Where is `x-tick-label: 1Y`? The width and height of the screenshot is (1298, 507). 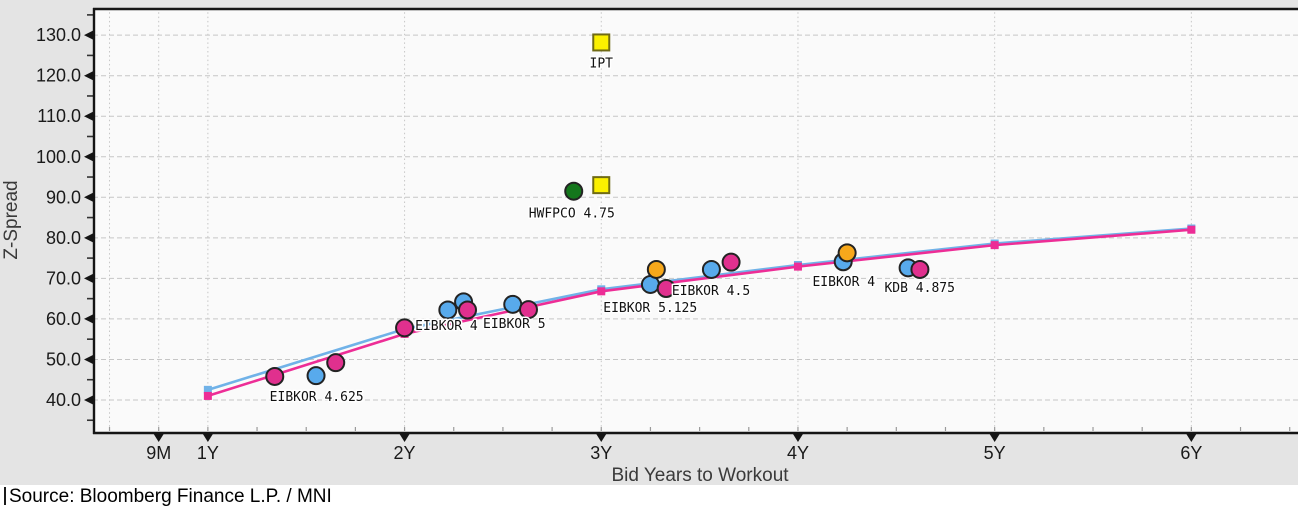
x-tick-label: 1Y is located at coordinates (208, 453).